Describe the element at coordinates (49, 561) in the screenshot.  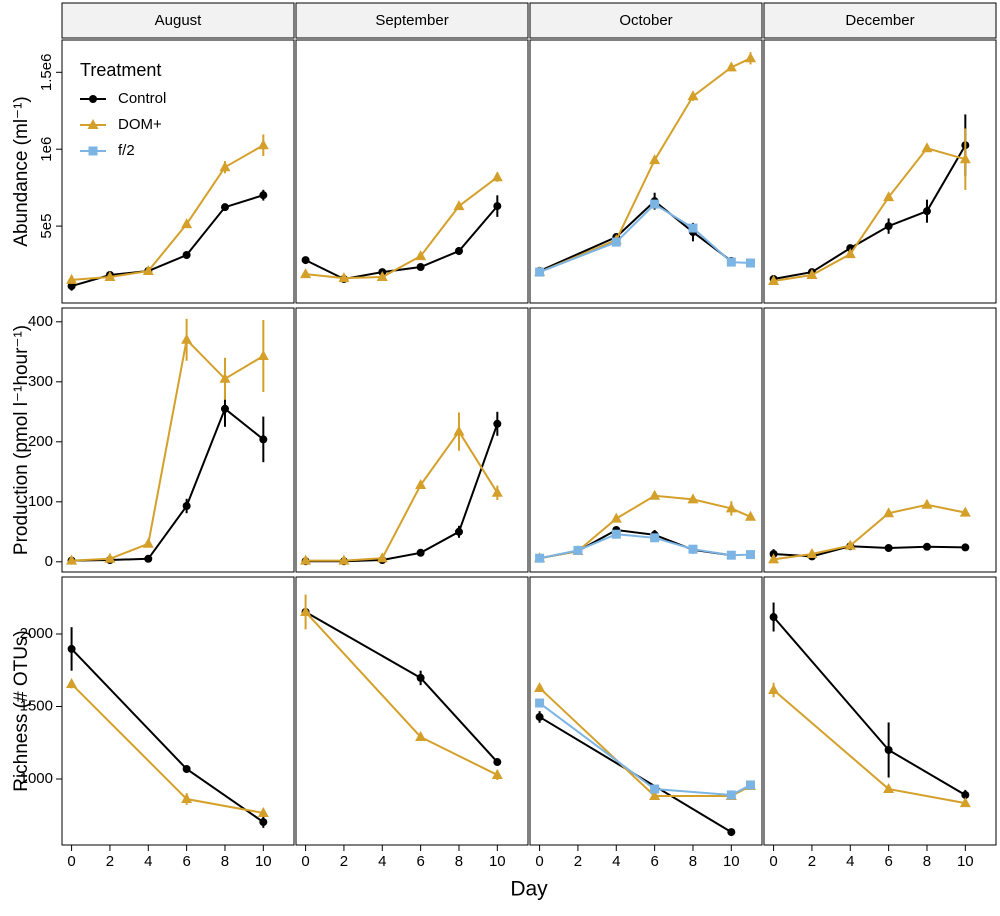
I see `y-tick-label: 0` at that location.